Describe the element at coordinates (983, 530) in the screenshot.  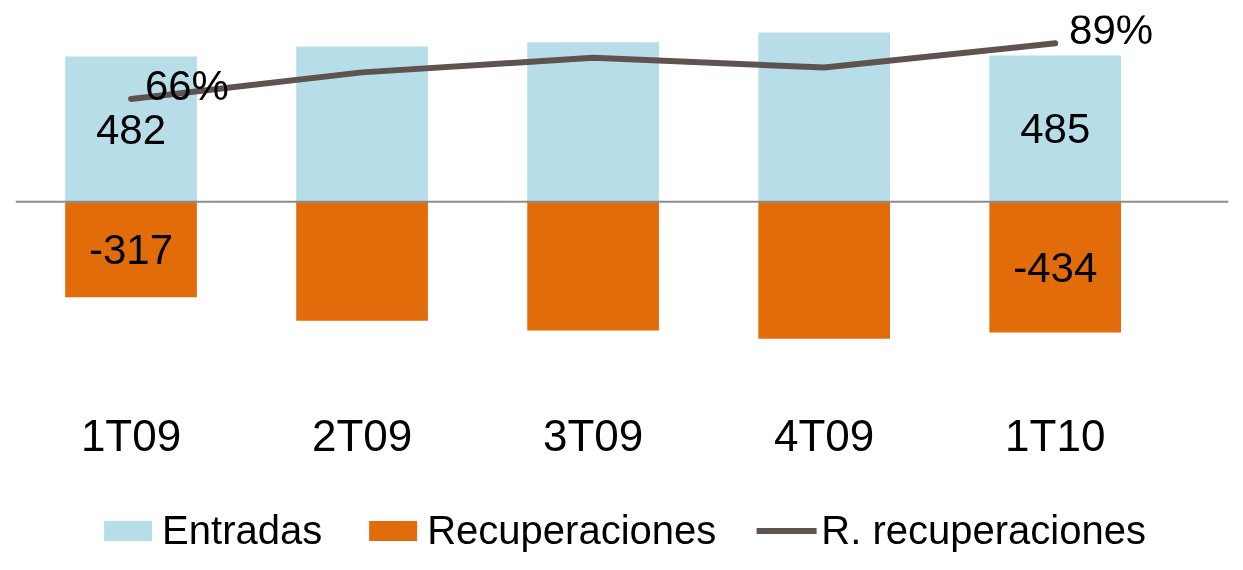
I see `legend-label: R. recuperaciones` at that location.